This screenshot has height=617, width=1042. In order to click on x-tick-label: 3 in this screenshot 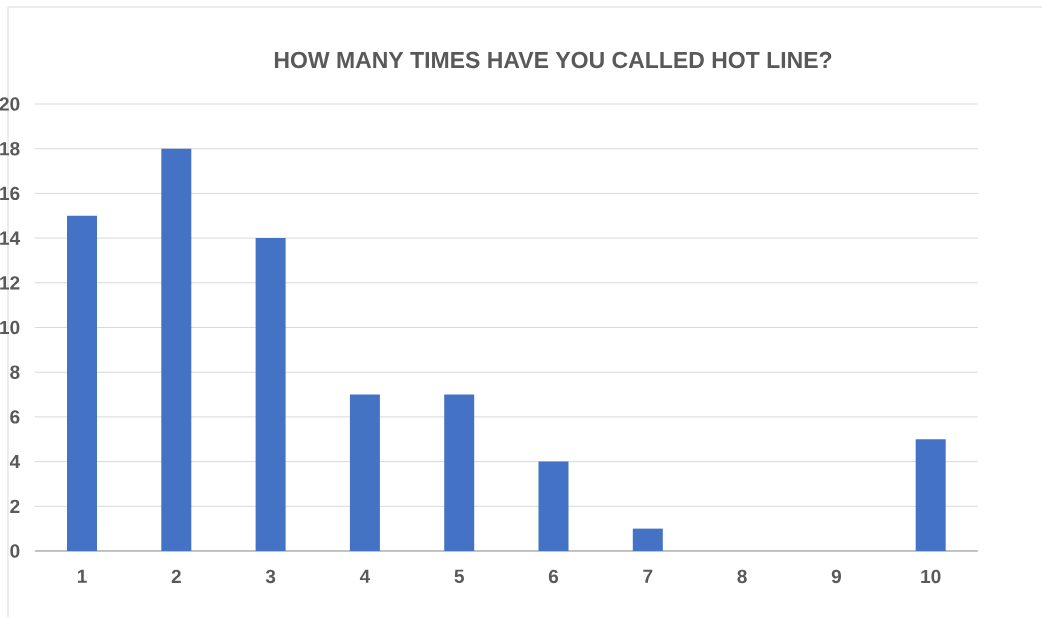, I will do `click(270, 576)`.